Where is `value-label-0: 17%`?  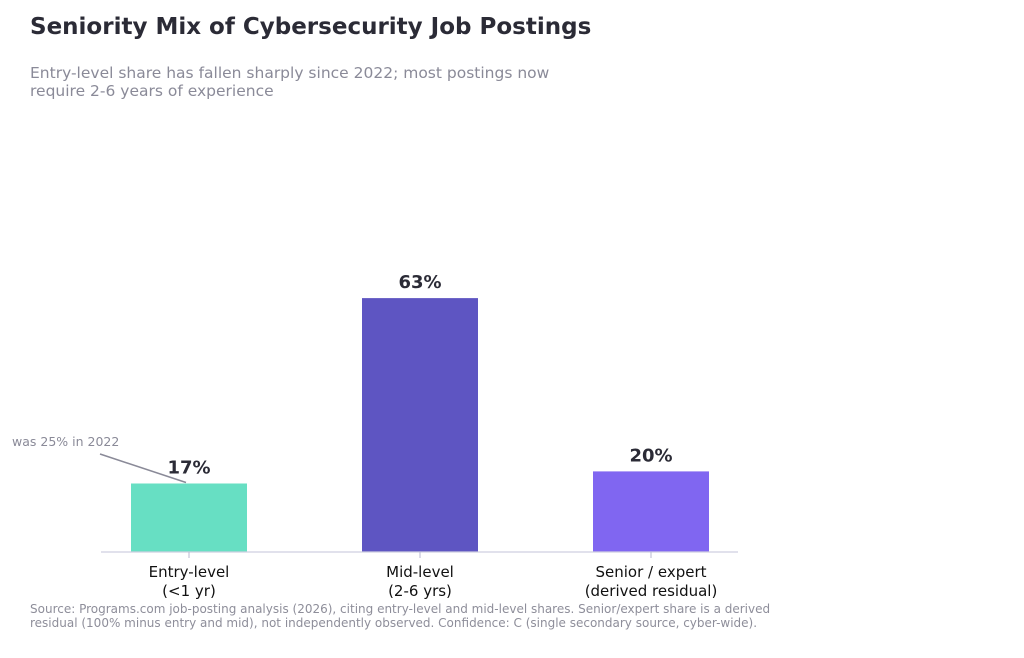
value-label-0: 17% is located at coordinates (188, 467).